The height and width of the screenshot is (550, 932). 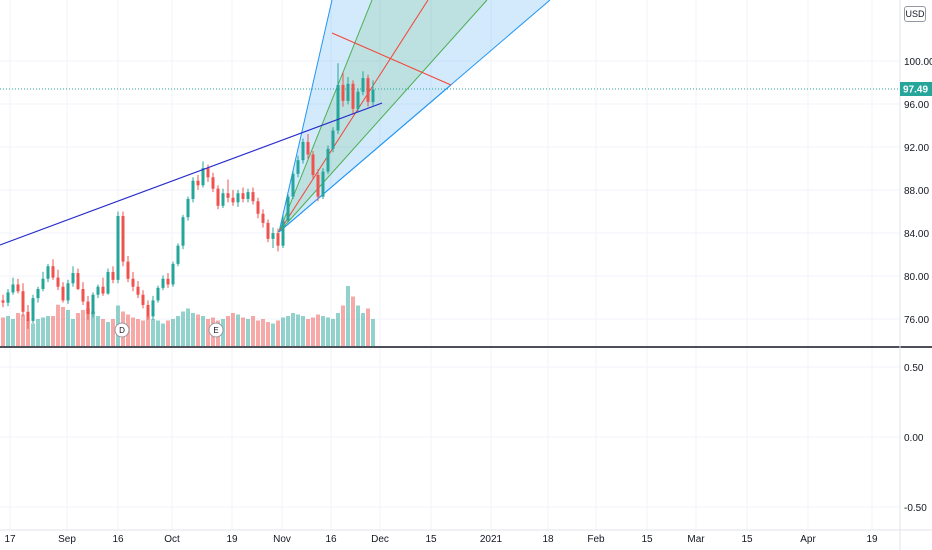 I want to click on time-tick-label: Sep, so click(x=67, y=539).